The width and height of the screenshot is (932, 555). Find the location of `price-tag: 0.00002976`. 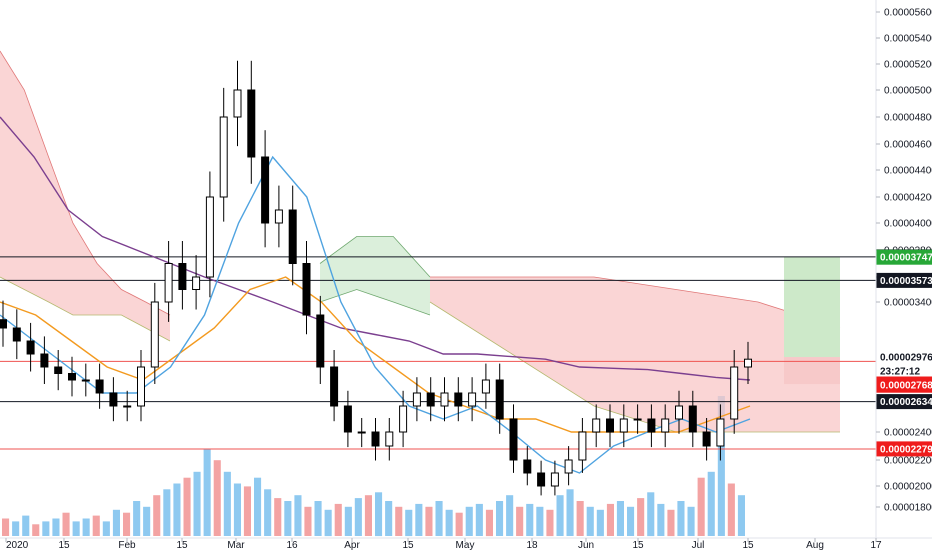

price-tag: 0.00002976 is located at coordinates (906, 358).